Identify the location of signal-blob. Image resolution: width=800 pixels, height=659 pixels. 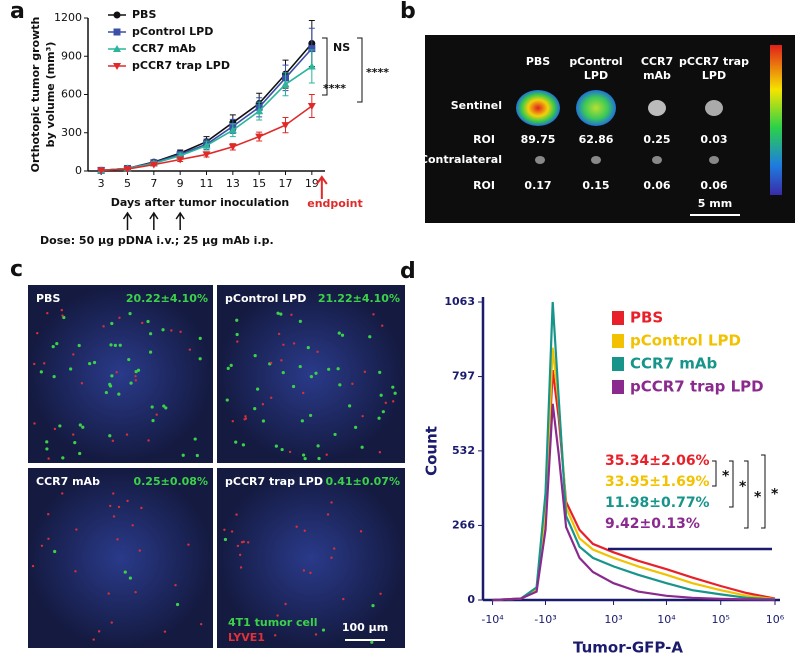
(596, 160).